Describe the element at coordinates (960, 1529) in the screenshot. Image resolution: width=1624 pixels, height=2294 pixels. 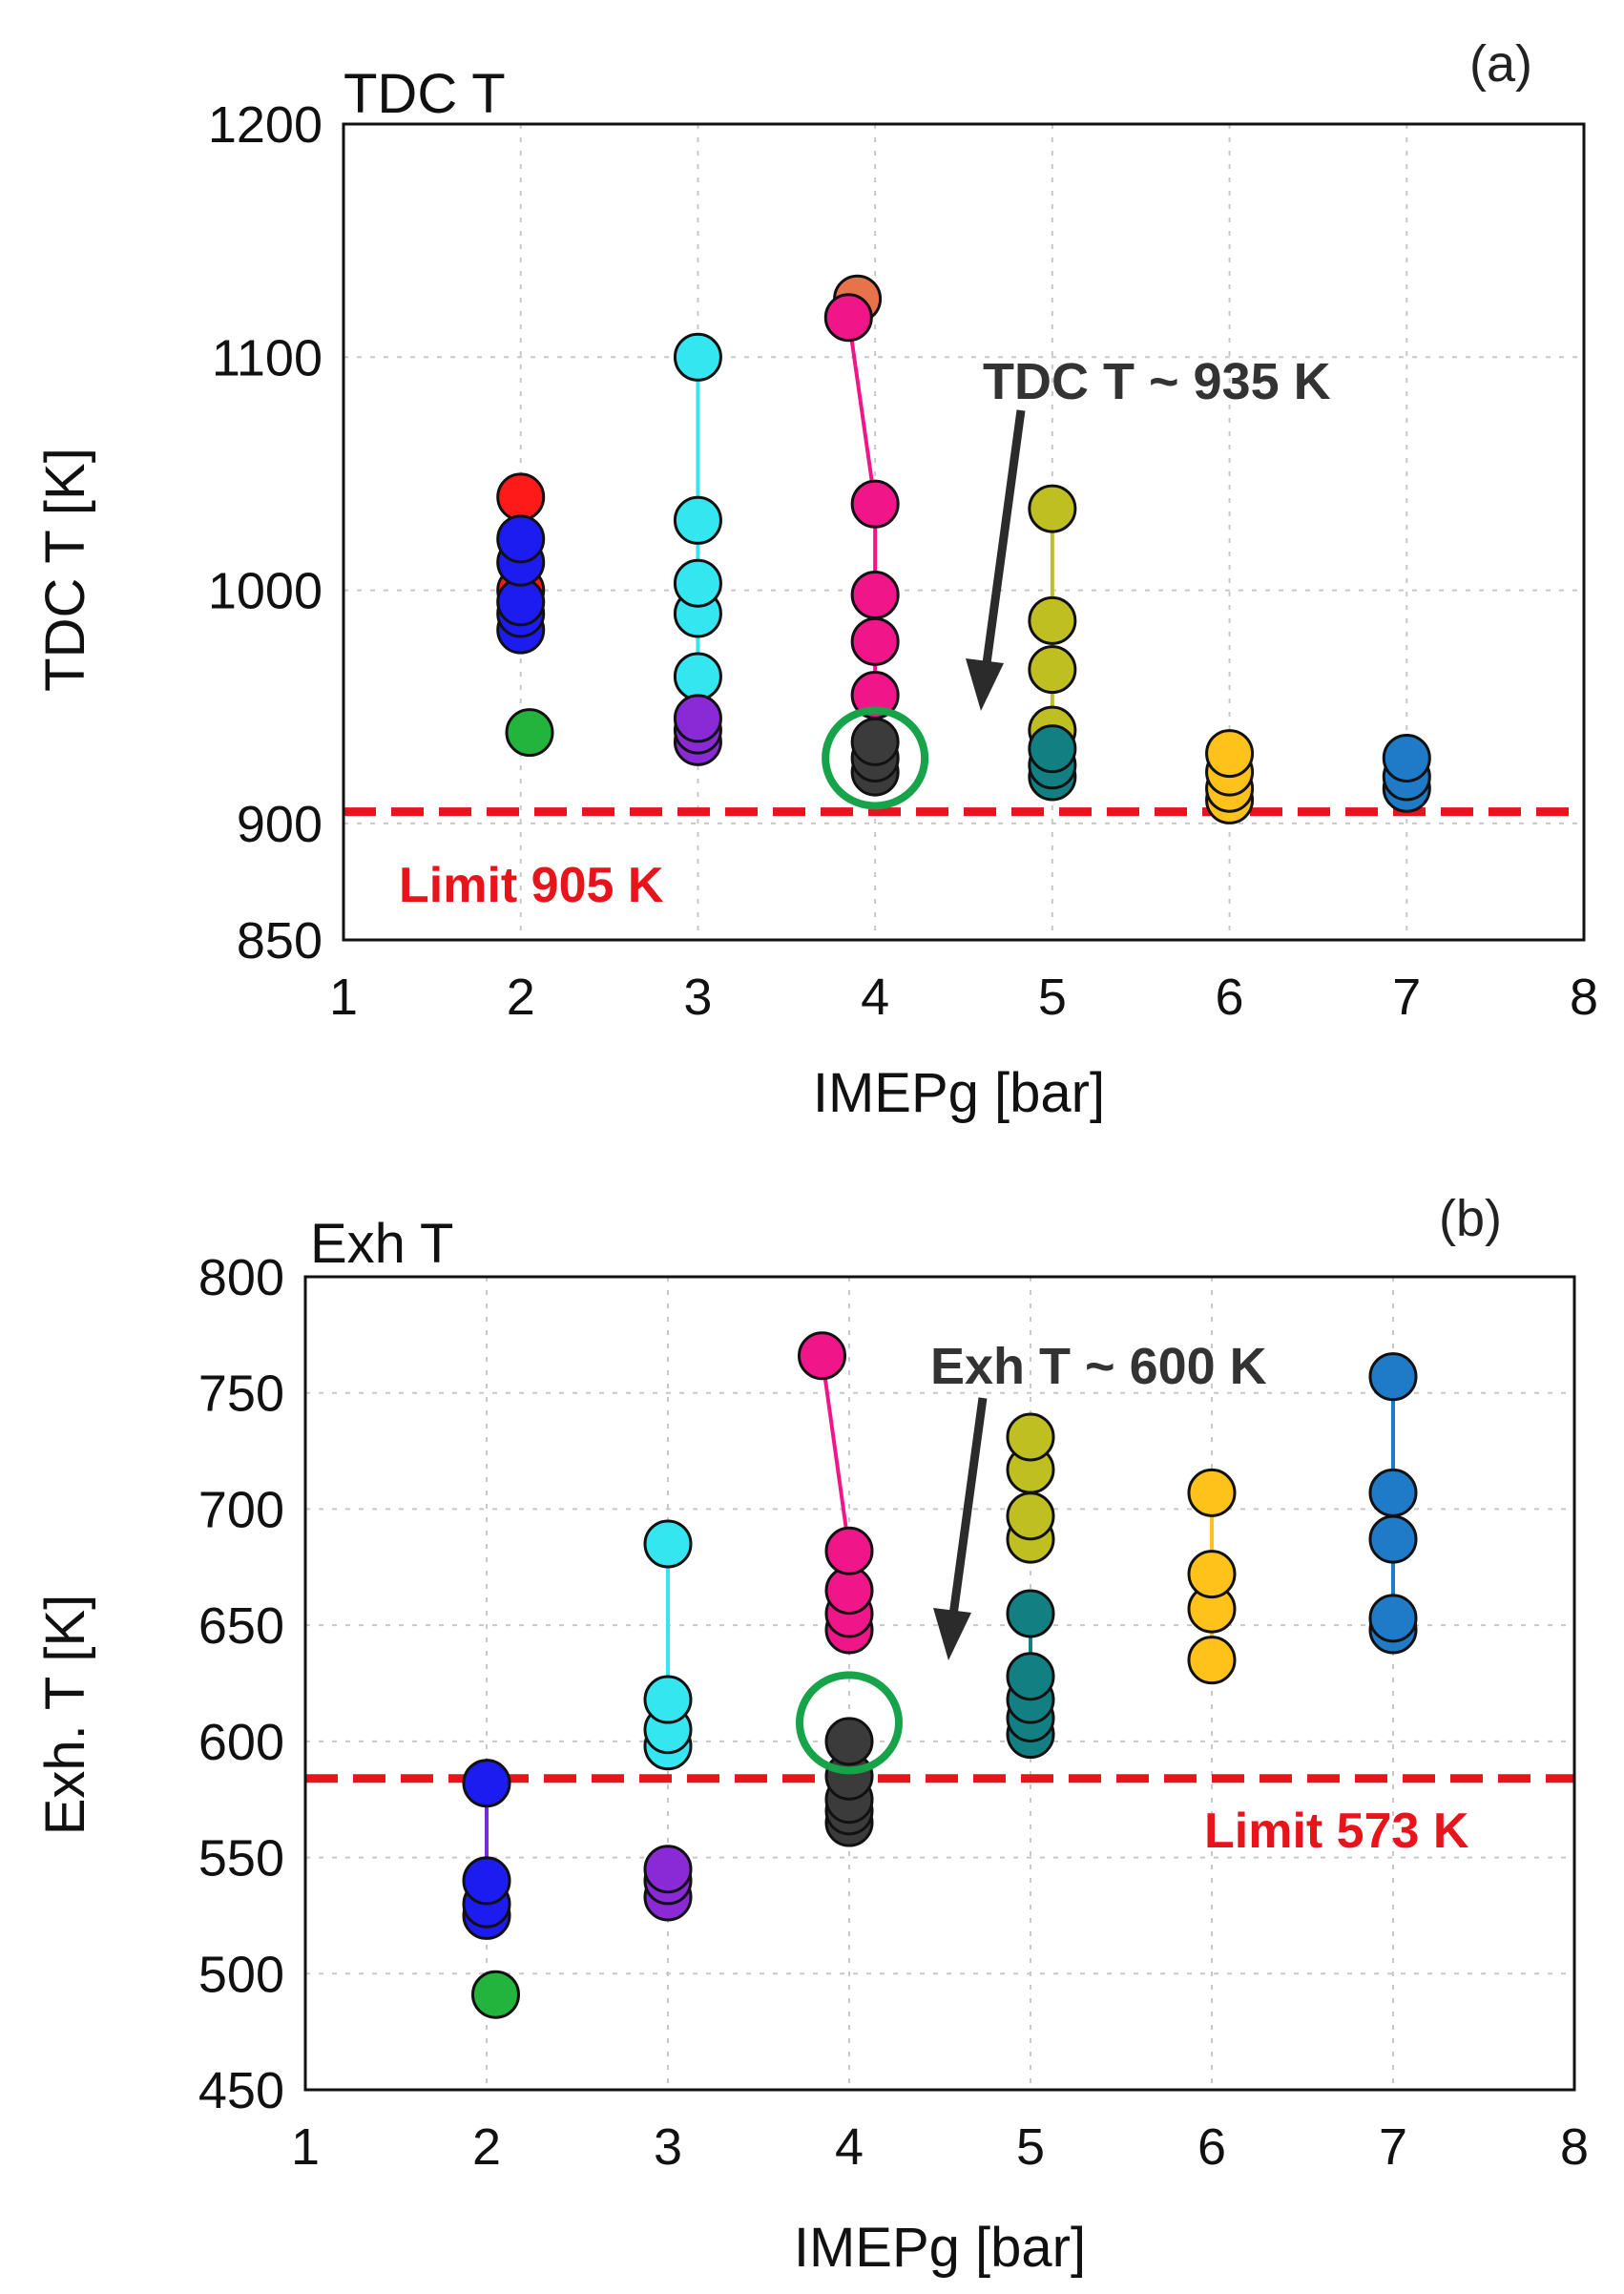
I see `panel-b-annotation-arrow` at that location.